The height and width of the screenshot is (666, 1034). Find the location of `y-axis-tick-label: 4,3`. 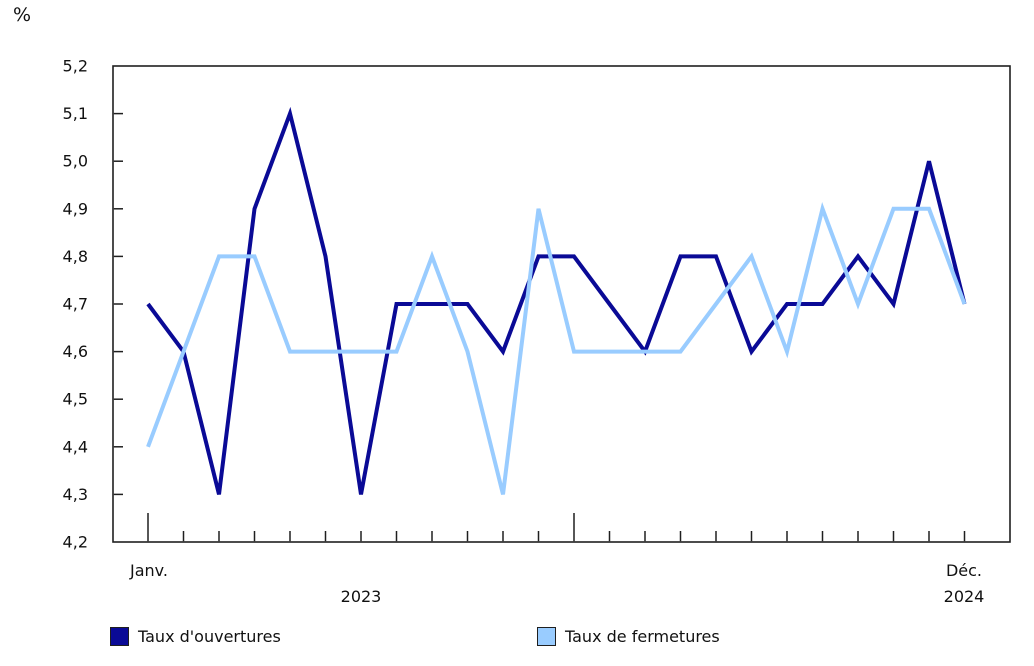

y-axis-tick-label: 4,3 is located at coordinates (75, 494).